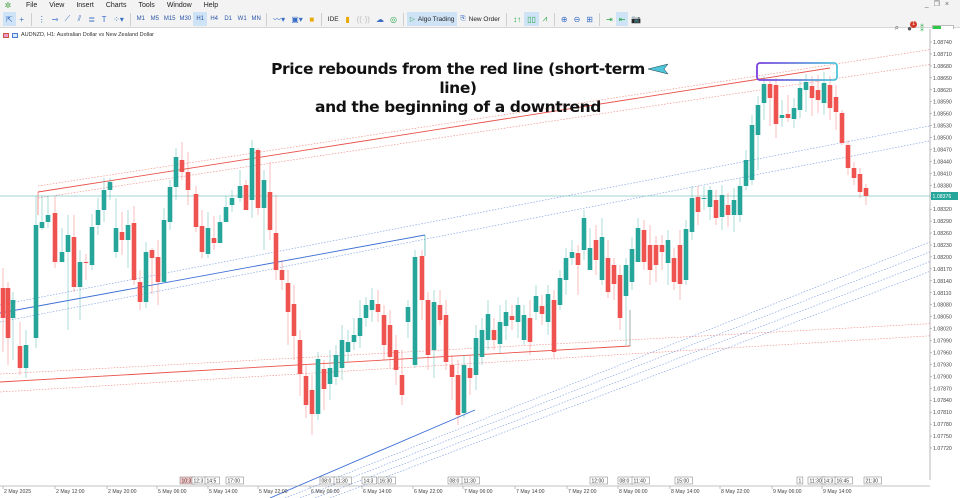  Describe the element at coordinates (942, 377) in the screenshot. I see `svg-text: 1.07900` at that location.